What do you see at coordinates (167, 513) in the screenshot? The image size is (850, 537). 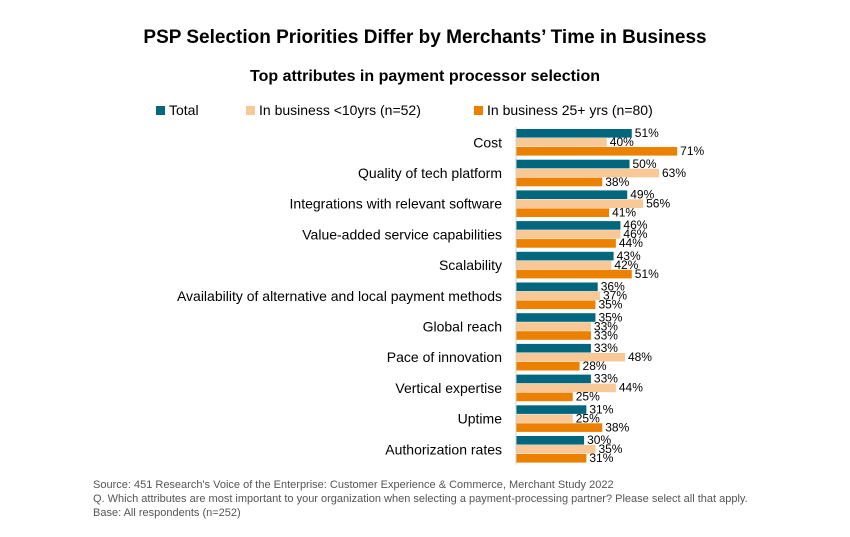 I see `footer-base: Base: All respondents (n=252)` at bounding box center [167, 513].